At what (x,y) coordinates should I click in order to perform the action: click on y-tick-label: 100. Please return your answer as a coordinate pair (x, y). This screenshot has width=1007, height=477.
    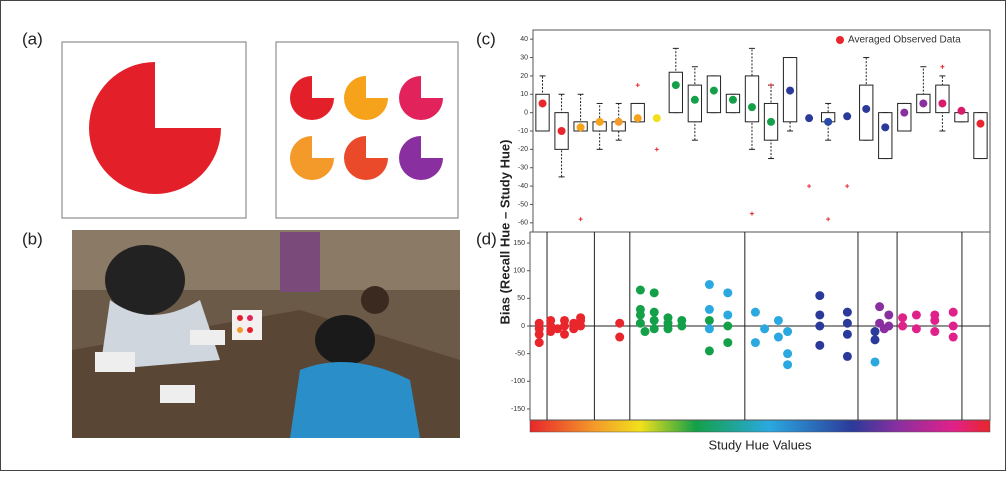
    Looking at the image, I should click on (519, 271).